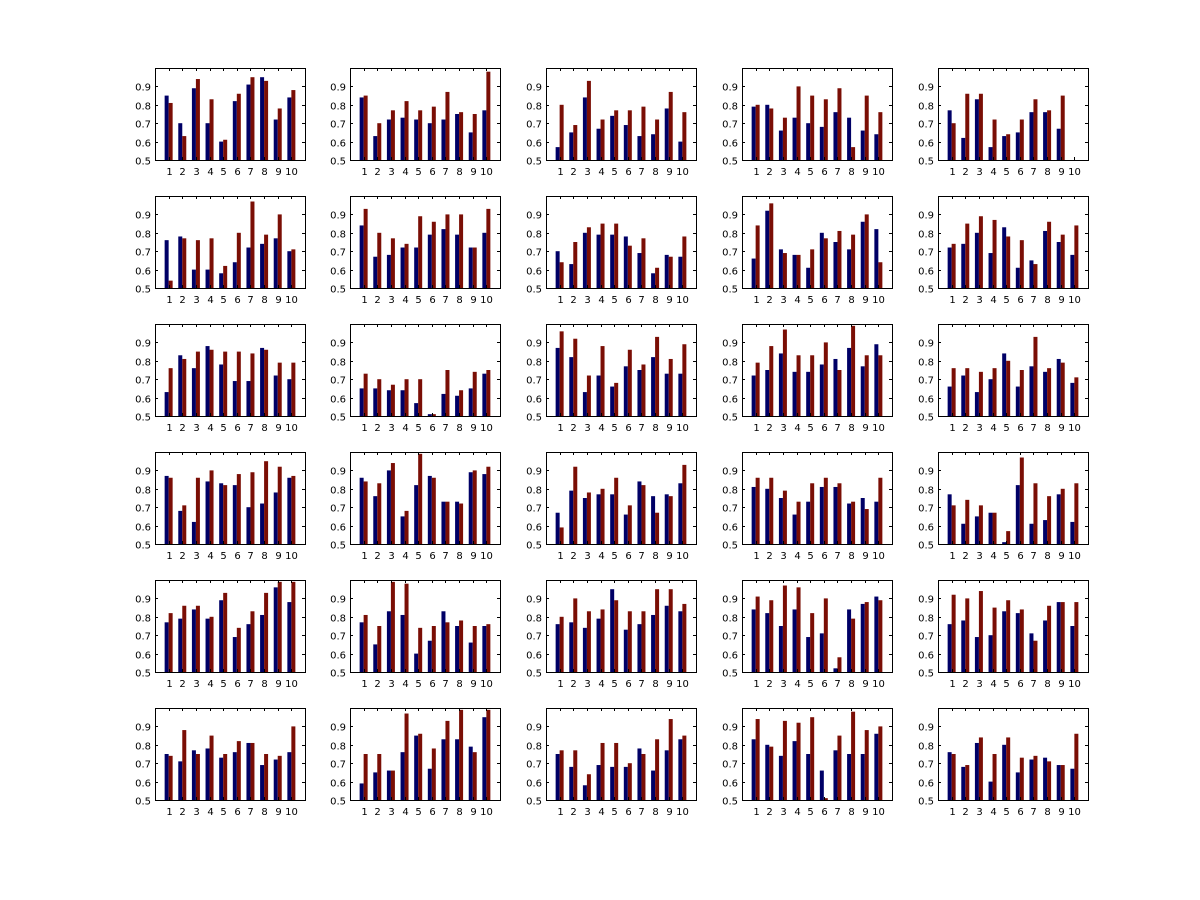  What do you see at coordinates (807, 123) in the screenshot?
I see `subplot-4: 0.5 0.6 0.7 0.8 0.9 1 2 3 4 5 6 7 8 9 10` at bounding box center [807, 123].